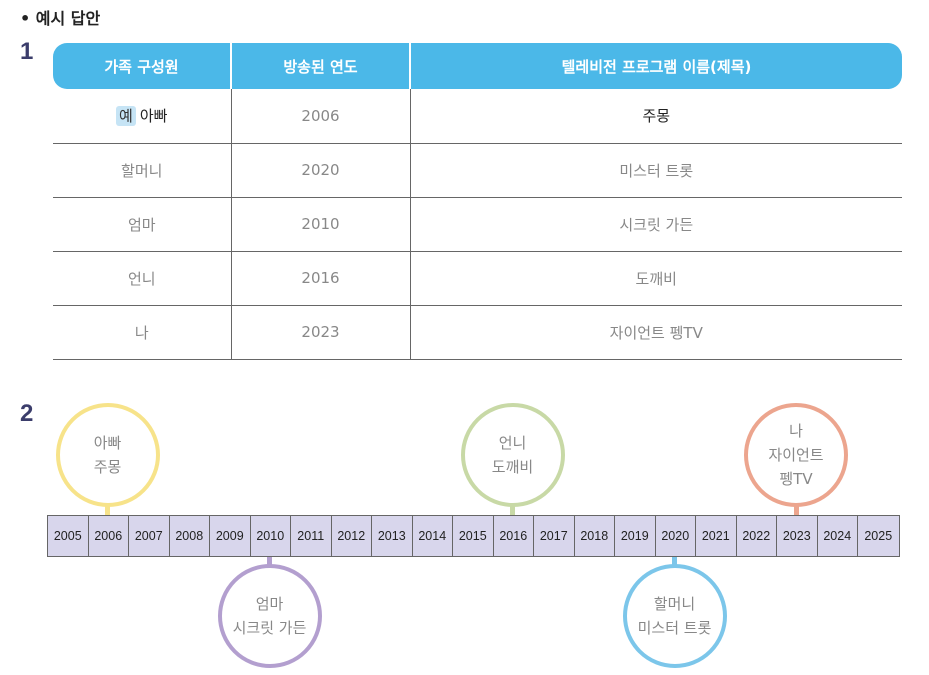 This screenshot has height=675, width=929. I want to click on section-number-1: 1, so click(27, 51).